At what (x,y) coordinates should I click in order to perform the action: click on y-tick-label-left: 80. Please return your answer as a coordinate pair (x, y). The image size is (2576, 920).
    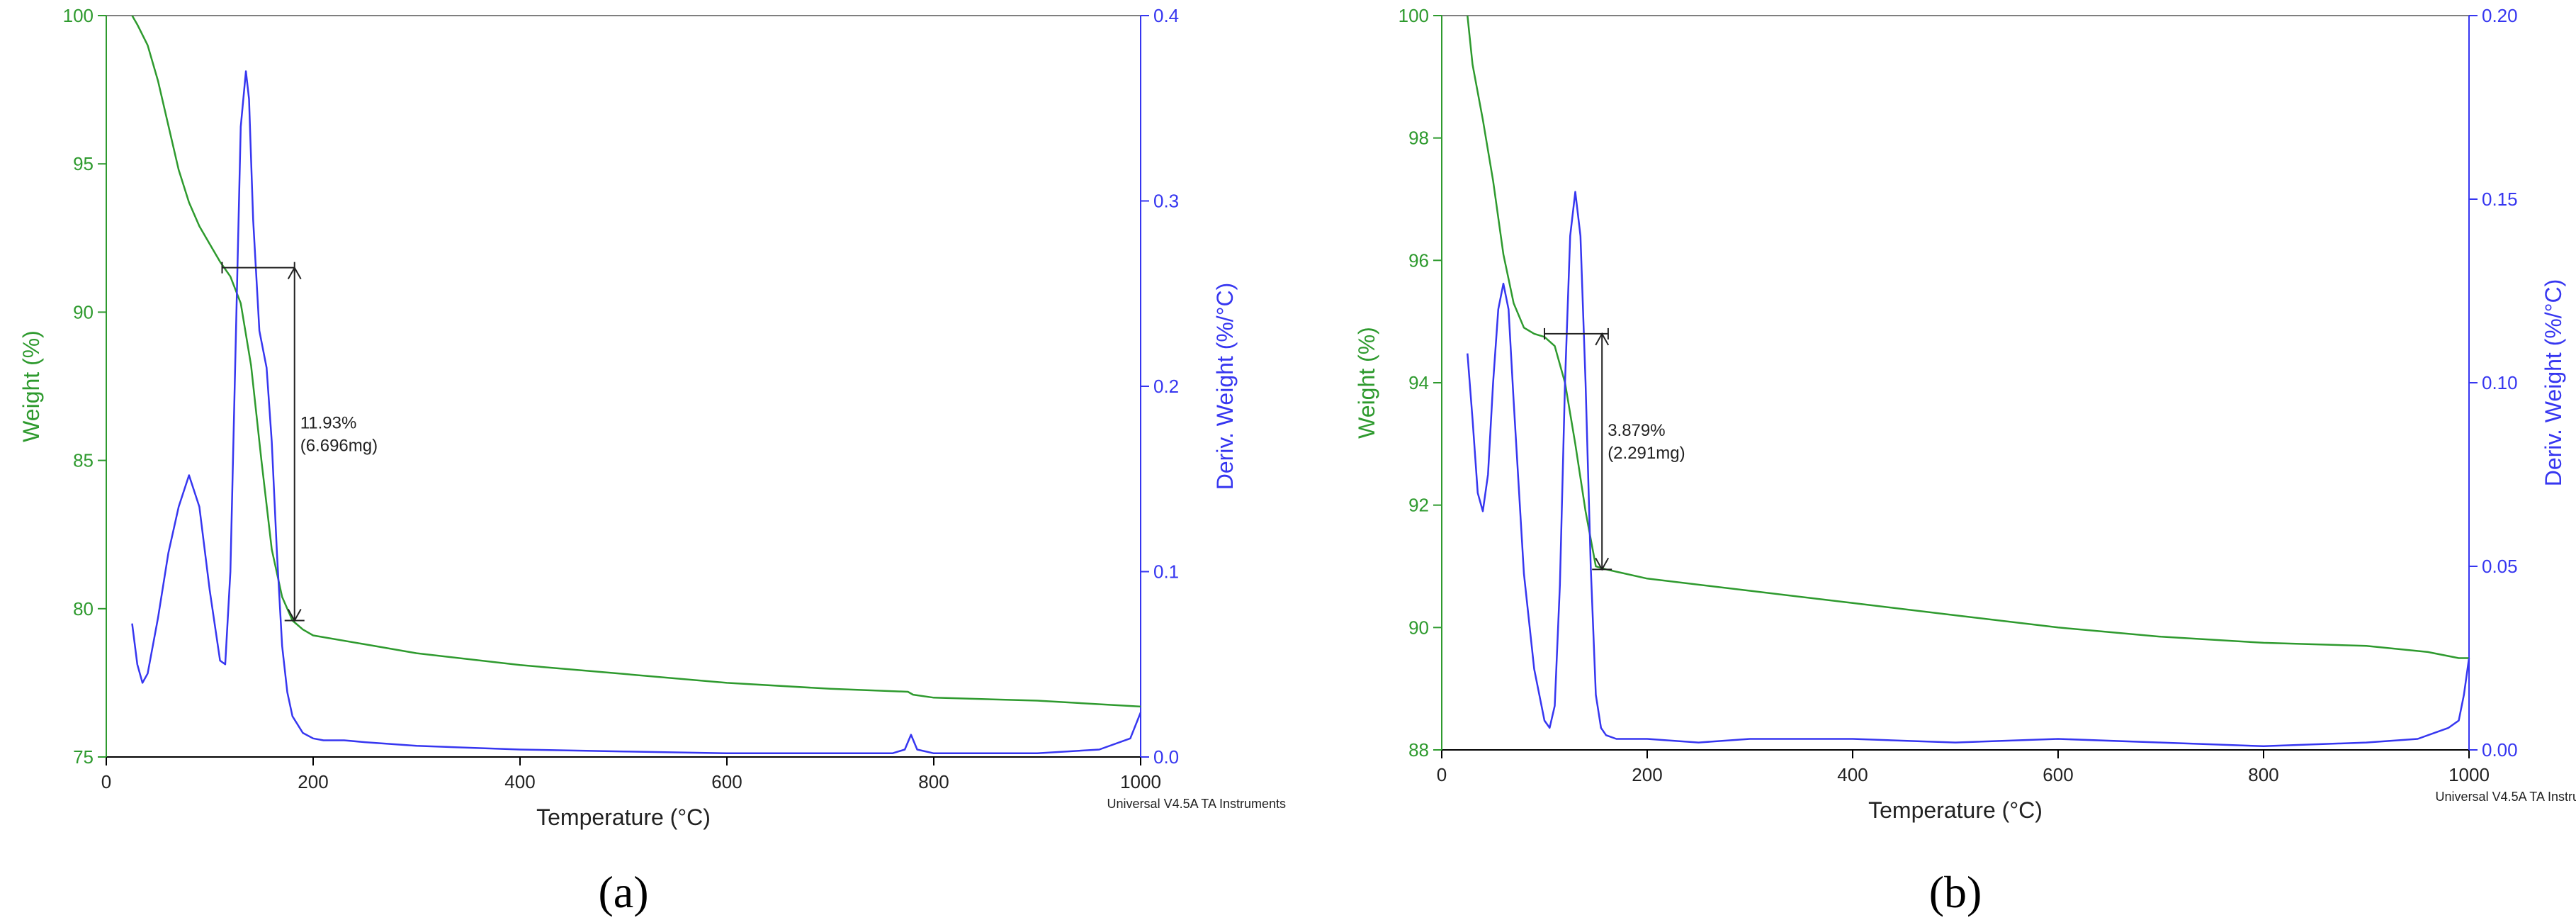
    Looking at the image, I should click on (83, 608).